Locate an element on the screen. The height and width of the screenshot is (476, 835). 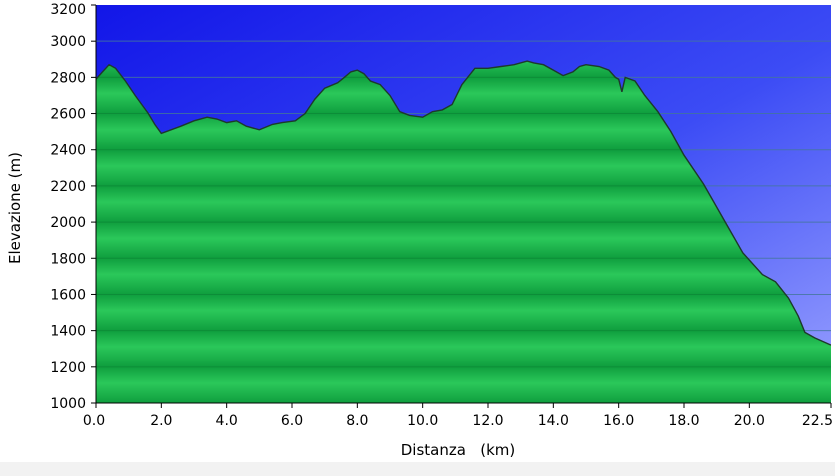
x-tick-label-10: 20.0 is located at coordinates (749, 421).